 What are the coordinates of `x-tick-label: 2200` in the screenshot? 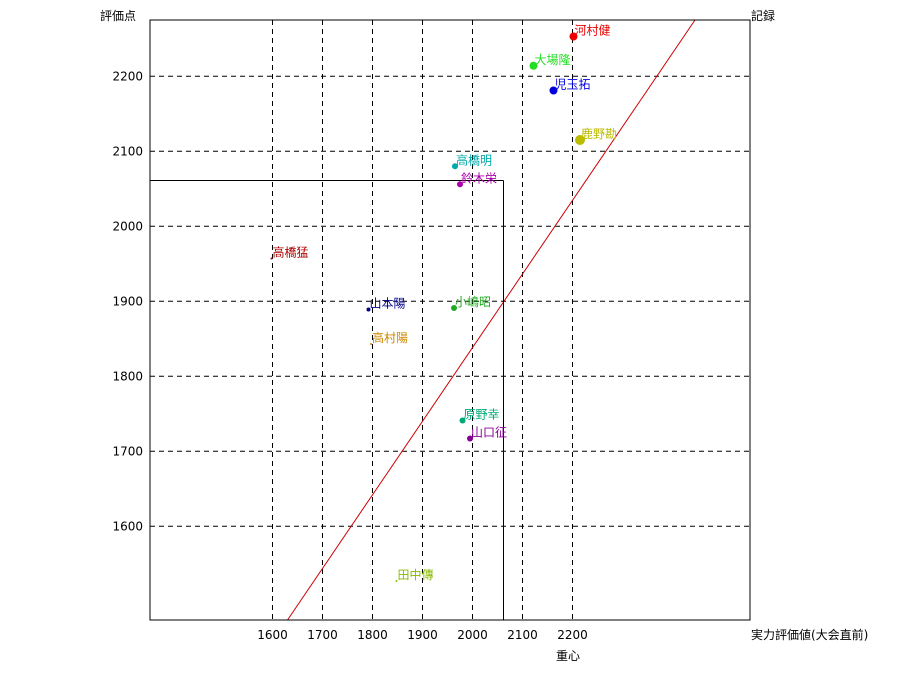 It's located at (572, 635).